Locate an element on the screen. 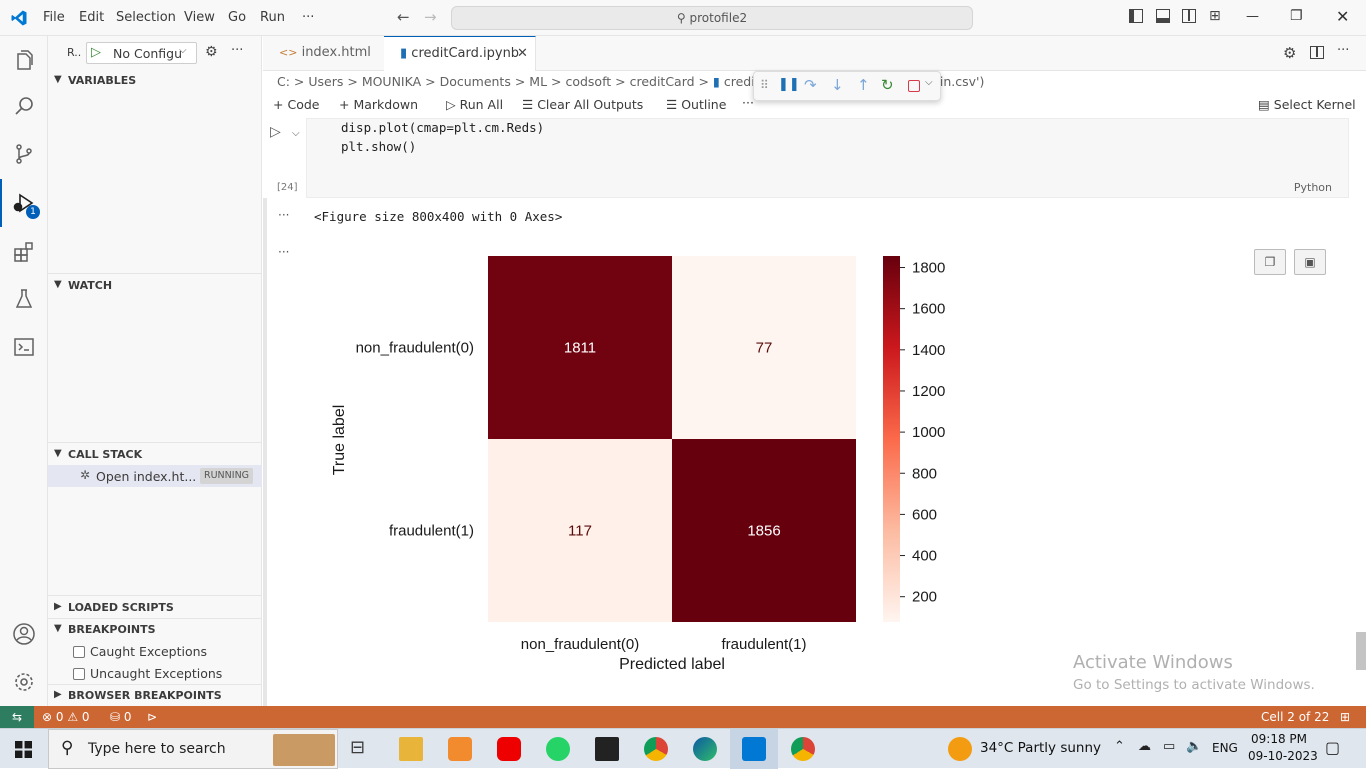 The width and height of the screenshot is (1366, 769). step-out-icon: ↑ is located at coordinates (863, 85).